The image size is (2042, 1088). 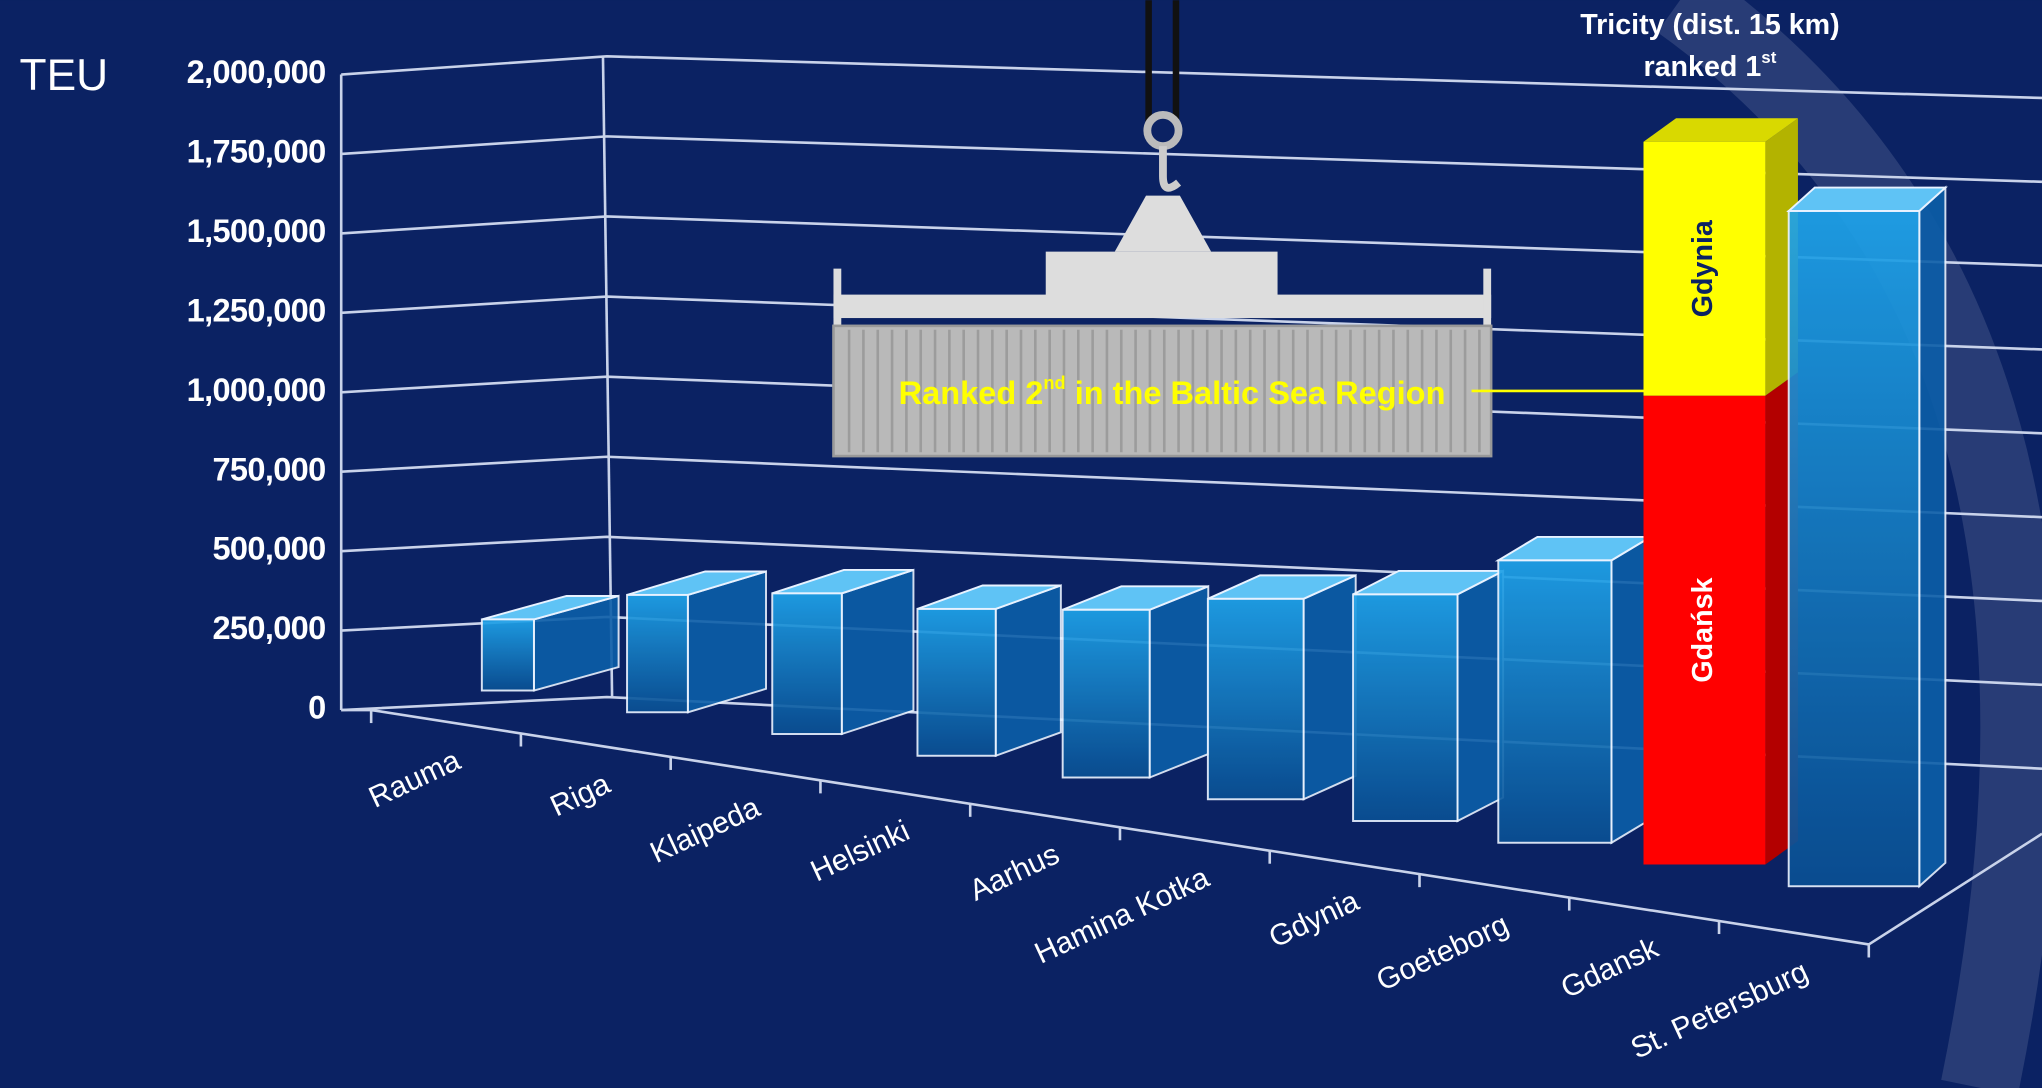 I want to click on segment-label: Gdynia, so click(x=1703, y=268).